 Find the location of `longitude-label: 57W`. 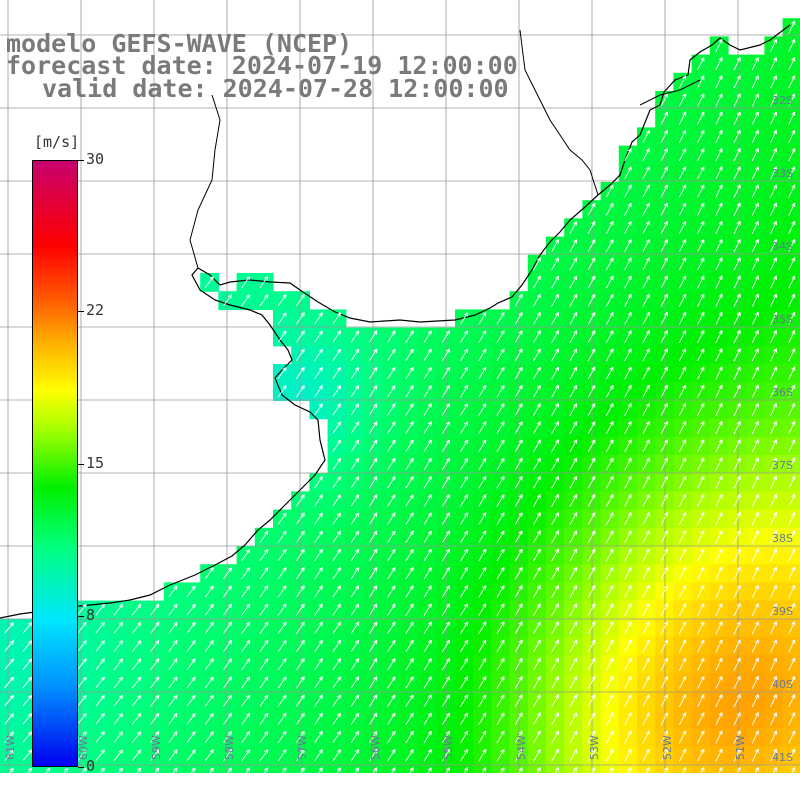

longitude-label: 57W is located at coordinates (302, 747).